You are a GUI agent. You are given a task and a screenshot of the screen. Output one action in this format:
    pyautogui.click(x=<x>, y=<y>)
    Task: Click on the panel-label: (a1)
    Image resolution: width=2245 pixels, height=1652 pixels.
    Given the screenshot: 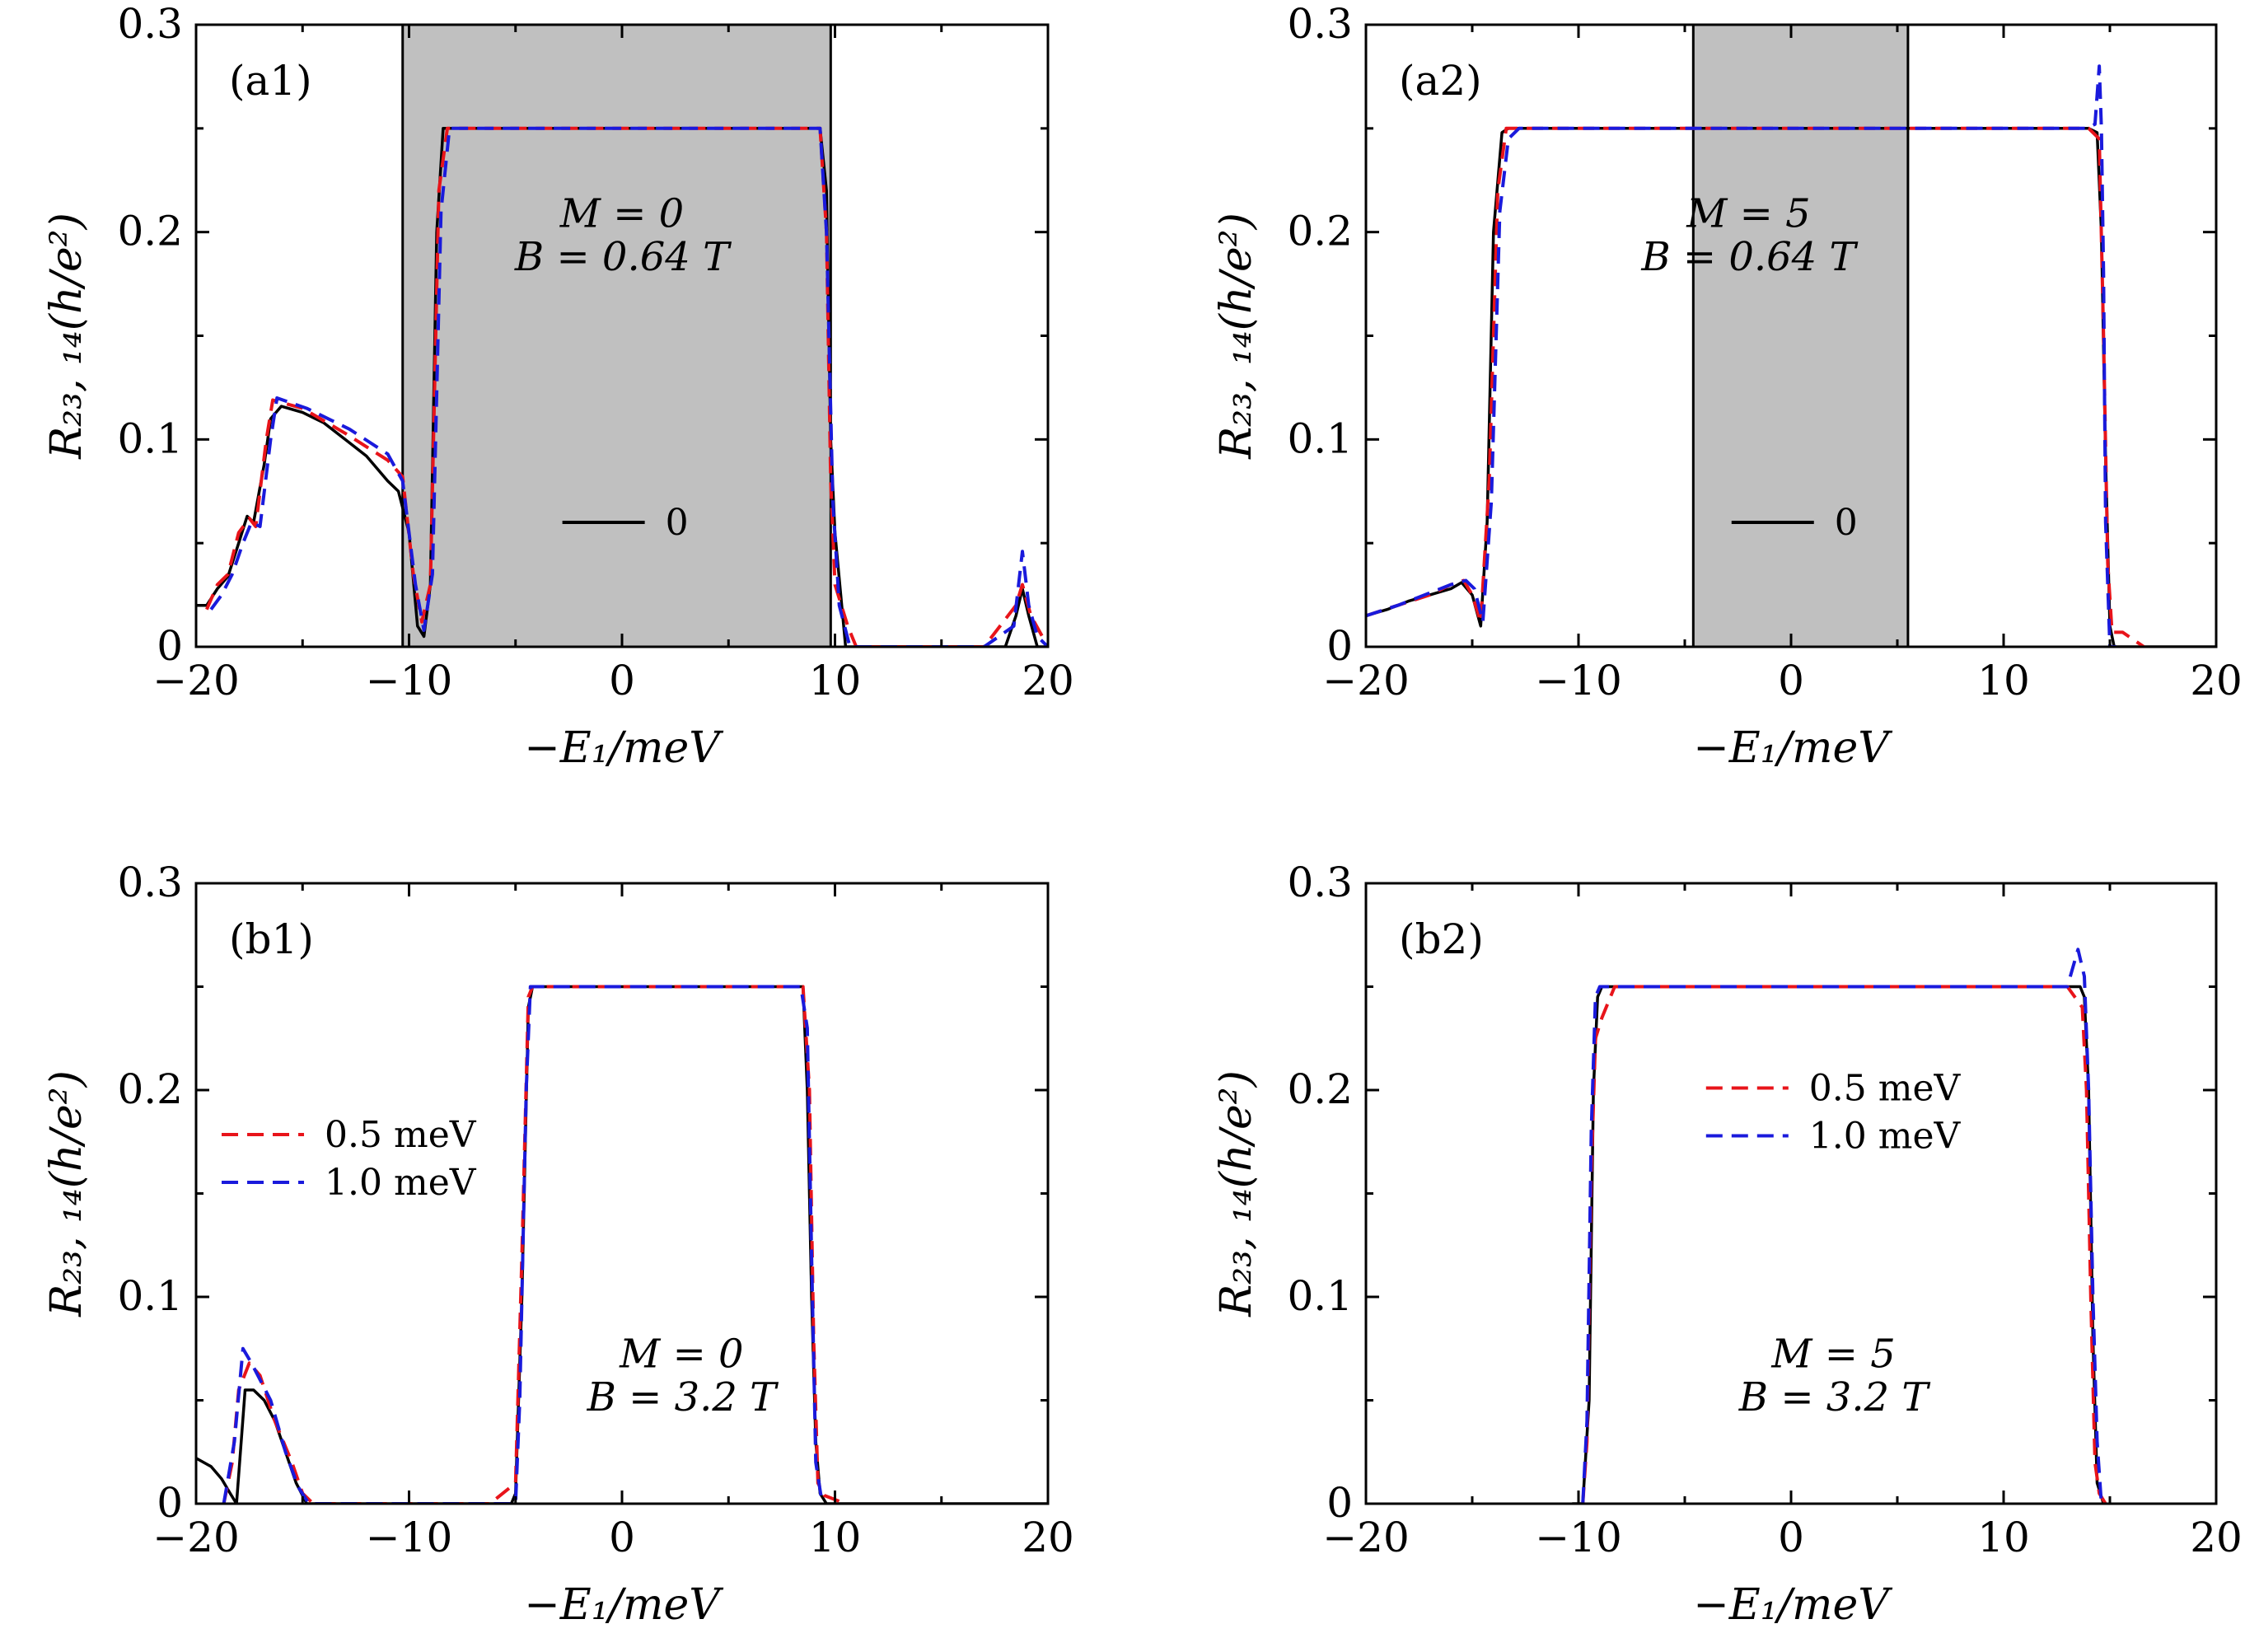 What is the action you would take?
    pyautogui.click(x=270, y=81)
    